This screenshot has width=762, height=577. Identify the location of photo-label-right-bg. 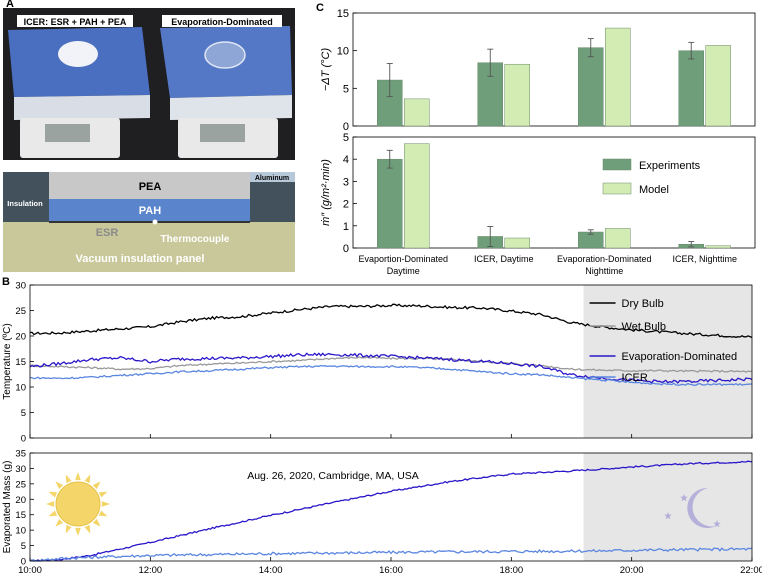
(222, 21).